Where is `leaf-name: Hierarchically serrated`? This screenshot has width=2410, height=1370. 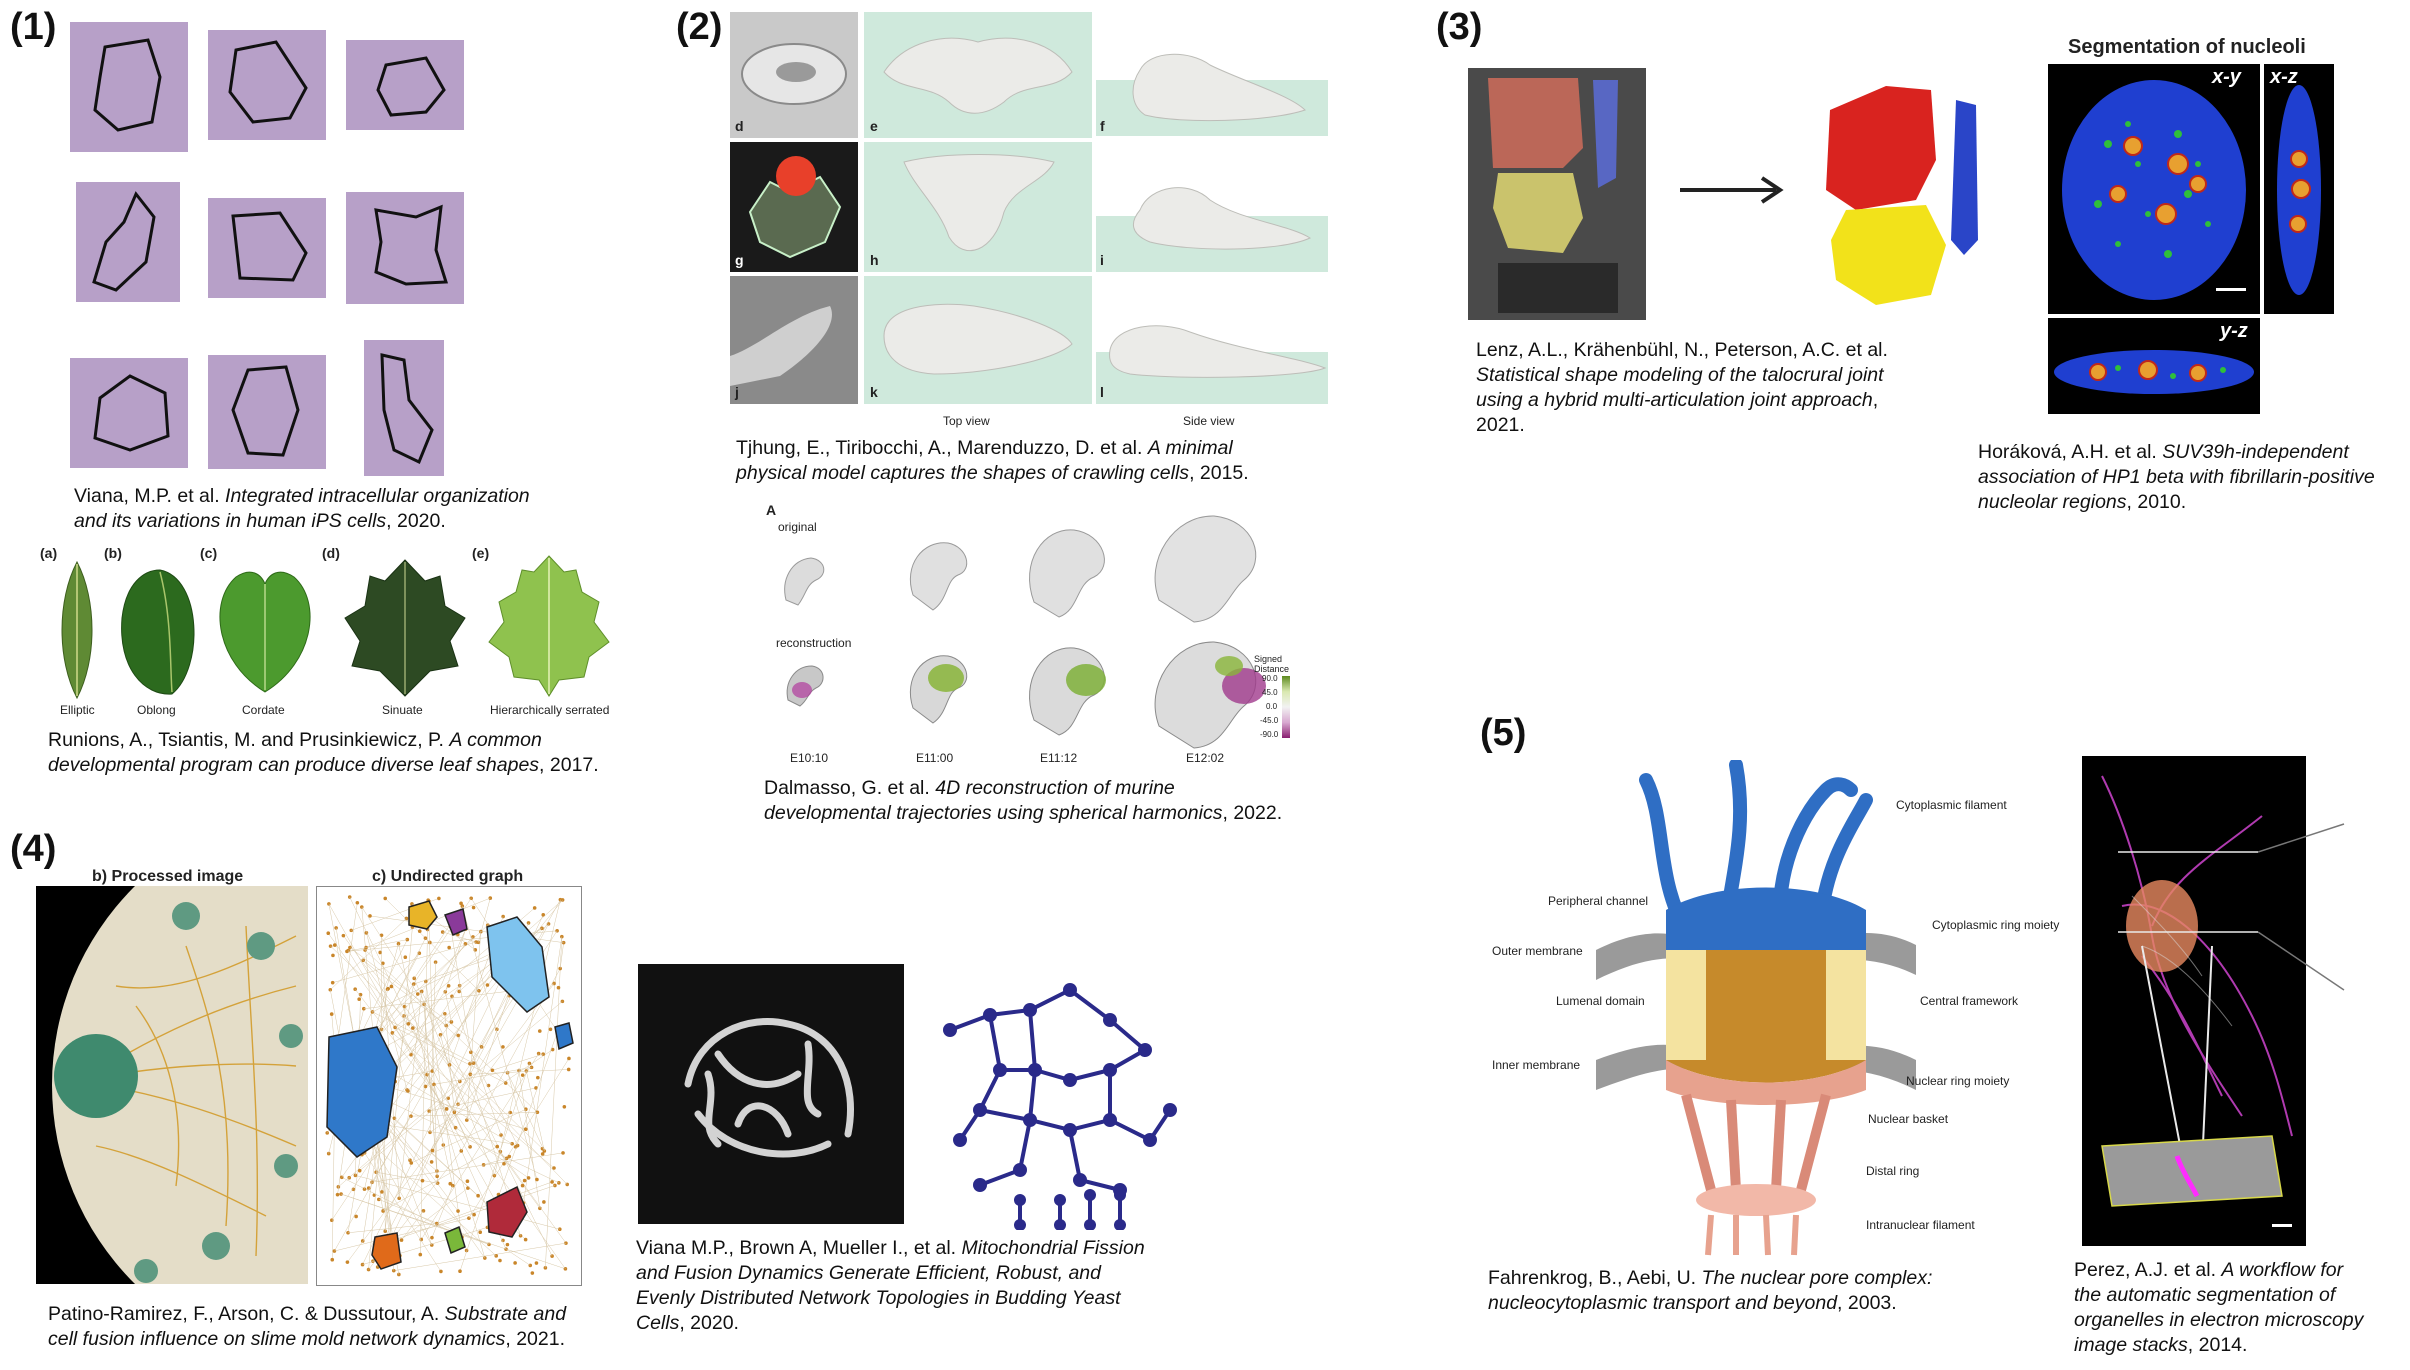
leaf-name: Hierarchically serrated is located at coordinates (550, 710).